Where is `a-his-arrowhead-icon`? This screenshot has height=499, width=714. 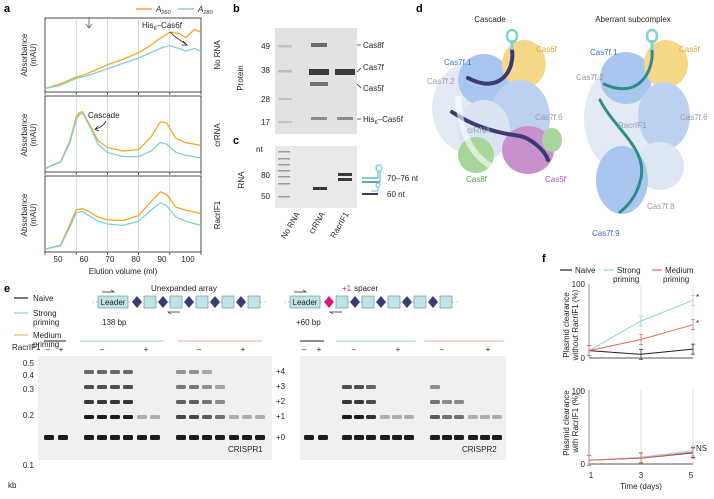
a-his-arrowhead-icon is located at coordinates (185, 43).